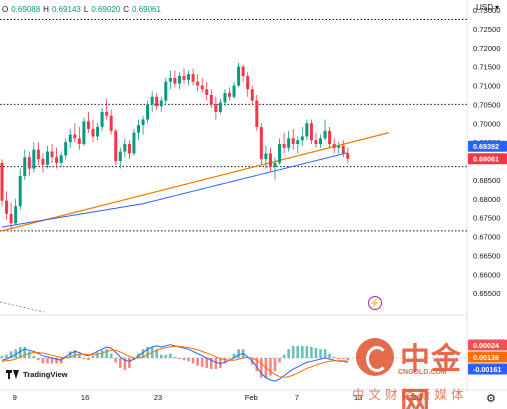  I want to click on price-badge-label: 0.69392, so click(486, 146).